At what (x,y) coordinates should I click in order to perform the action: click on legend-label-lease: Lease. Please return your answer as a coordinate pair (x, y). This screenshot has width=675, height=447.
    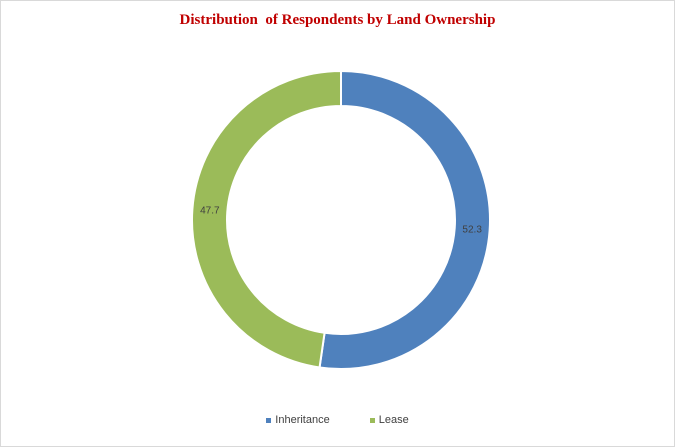
    Looking at the image, I should click on (393, 420).